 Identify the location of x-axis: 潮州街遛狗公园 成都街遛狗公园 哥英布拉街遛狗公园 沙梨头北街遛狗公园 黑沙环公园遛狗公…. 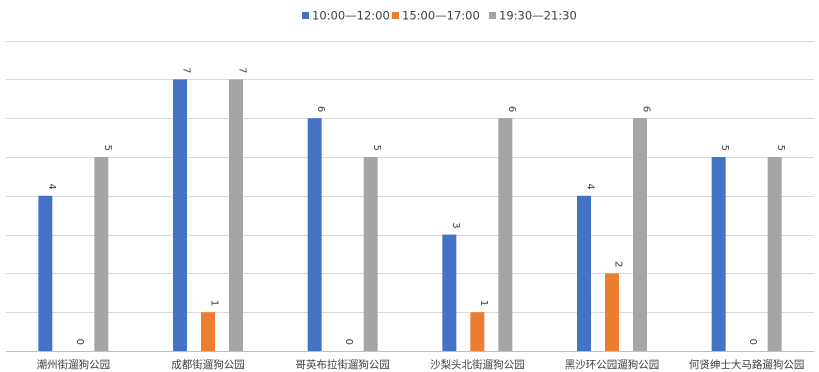
(421, 364).